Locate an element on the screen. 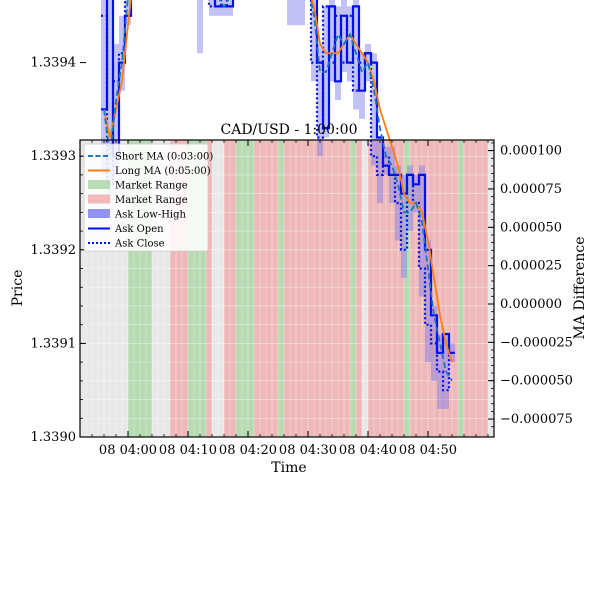 The width and height of the screenshot is (600, 605). y2-tick-label: 0.000100 is located at coordinates (531, 151).